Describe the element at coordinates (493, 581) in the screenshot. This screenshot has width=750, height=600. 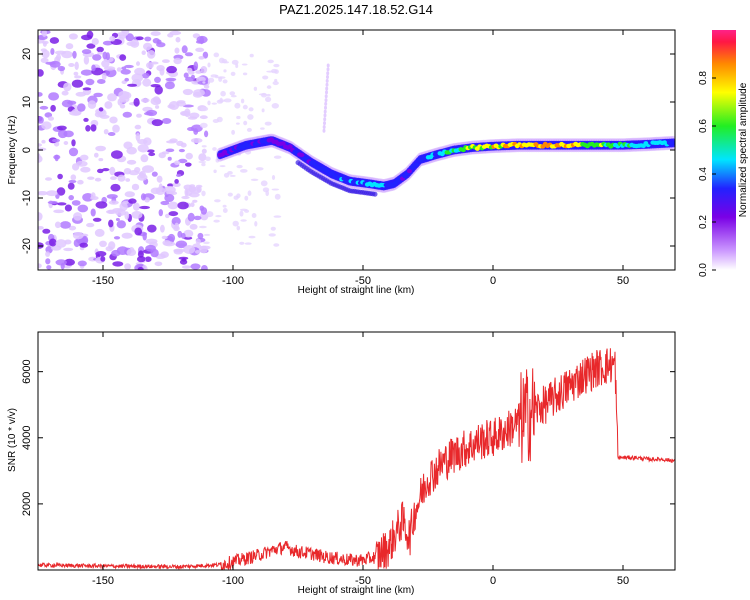
I see `x-tick-label: 0` at that location.